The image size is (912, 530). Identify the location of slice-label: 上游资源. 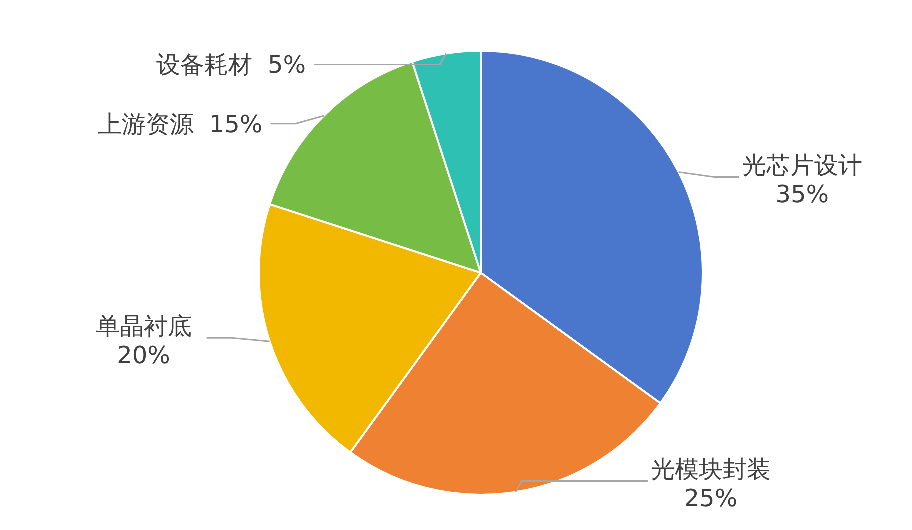
(146, 124).